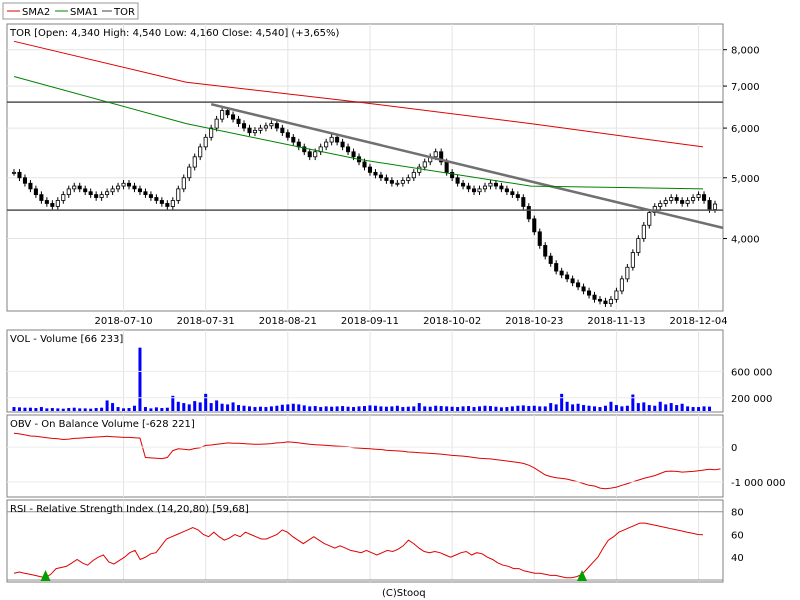 The height and width of the screenshot is (600, 800). Describe the element at coordinates (365, 456) in the screenshot. I see `obv-panel-frame` at that location.